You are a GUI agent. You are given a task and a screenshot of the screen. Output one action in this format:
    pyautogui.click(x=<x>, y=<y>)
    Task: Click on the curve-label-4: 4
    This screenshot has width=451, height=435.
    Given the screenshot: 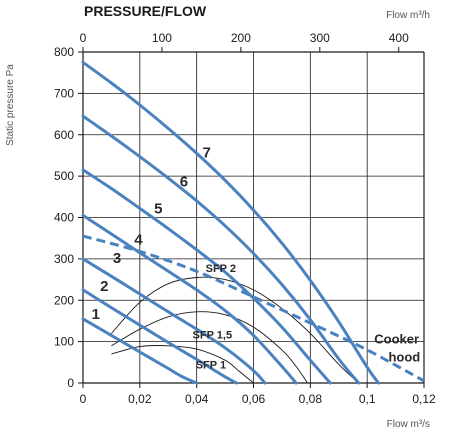 What is the action you would take?
    pyautogui.click(x=138, y=239)
    